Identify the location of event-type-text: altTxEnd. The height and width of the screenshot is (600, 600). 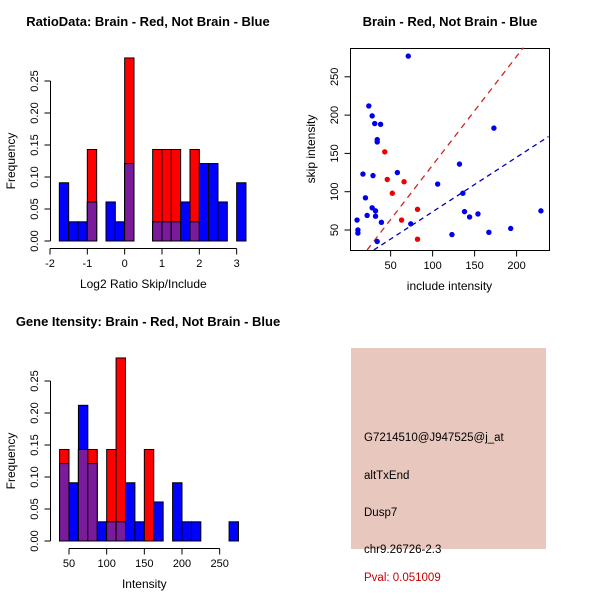
(387, 476).